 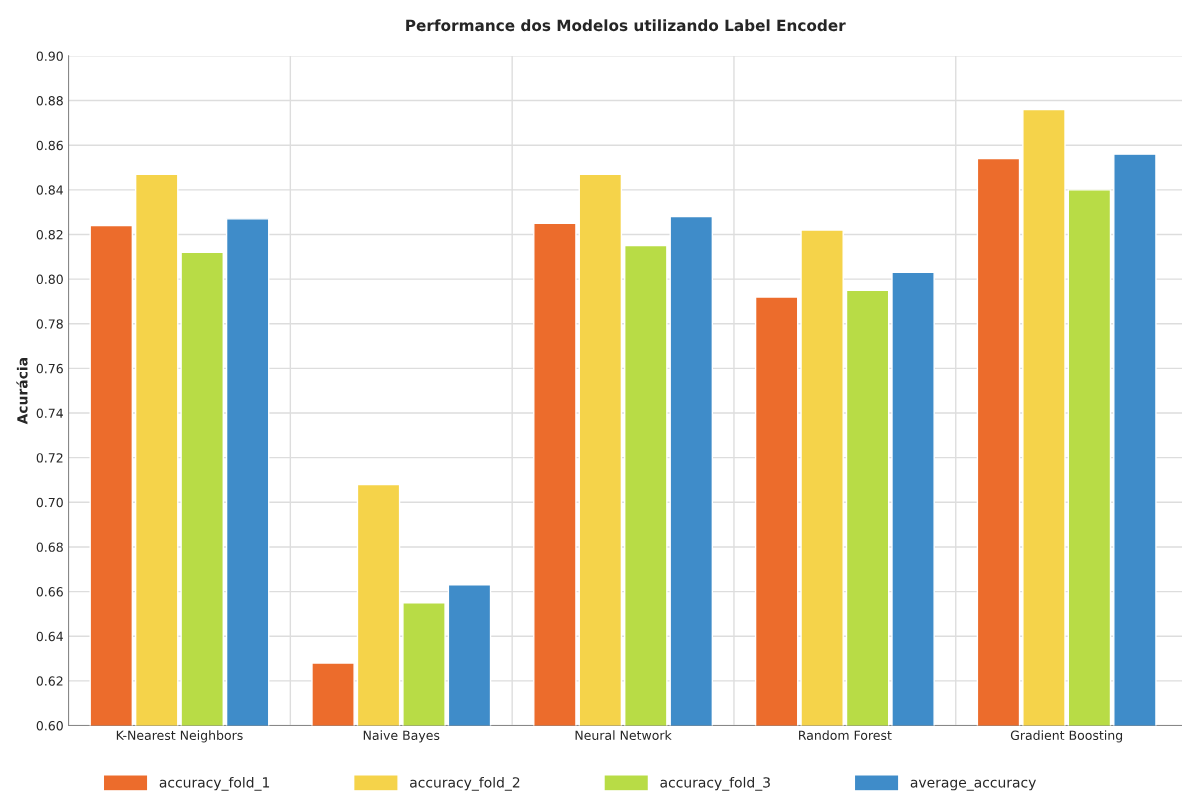 I want to click on y-tick-label: 0.88, so click(x=49, y=101).